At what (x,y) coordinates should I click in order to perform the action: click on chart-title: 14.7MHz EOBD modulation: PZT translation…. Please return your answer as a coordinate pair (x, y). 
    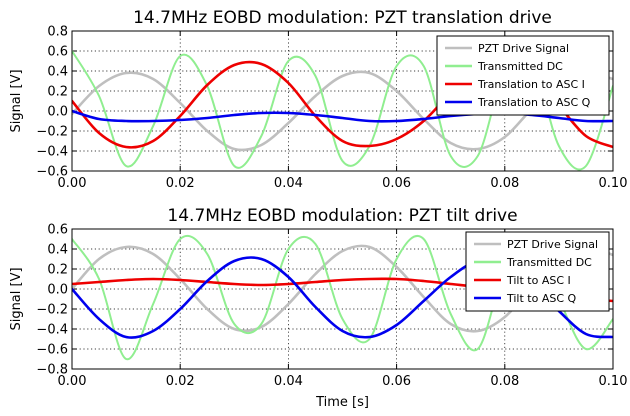
    Looking at the image, I should click on (342, 18).